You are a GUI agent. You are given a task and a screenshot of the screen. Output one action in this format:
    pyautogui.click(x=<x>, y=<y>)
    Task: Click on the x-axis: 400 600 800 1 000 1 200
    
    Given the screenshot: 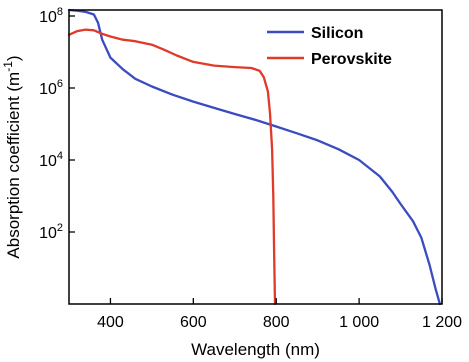 What is the action you would take?
    pyautogui.click(x=279, y=314)
    